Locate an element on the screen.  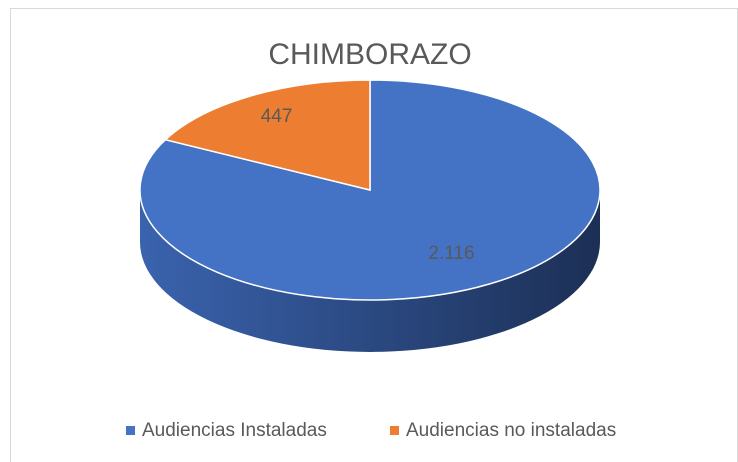
chart-title: CHIMBORAZO is located at coordinates (369, 54).